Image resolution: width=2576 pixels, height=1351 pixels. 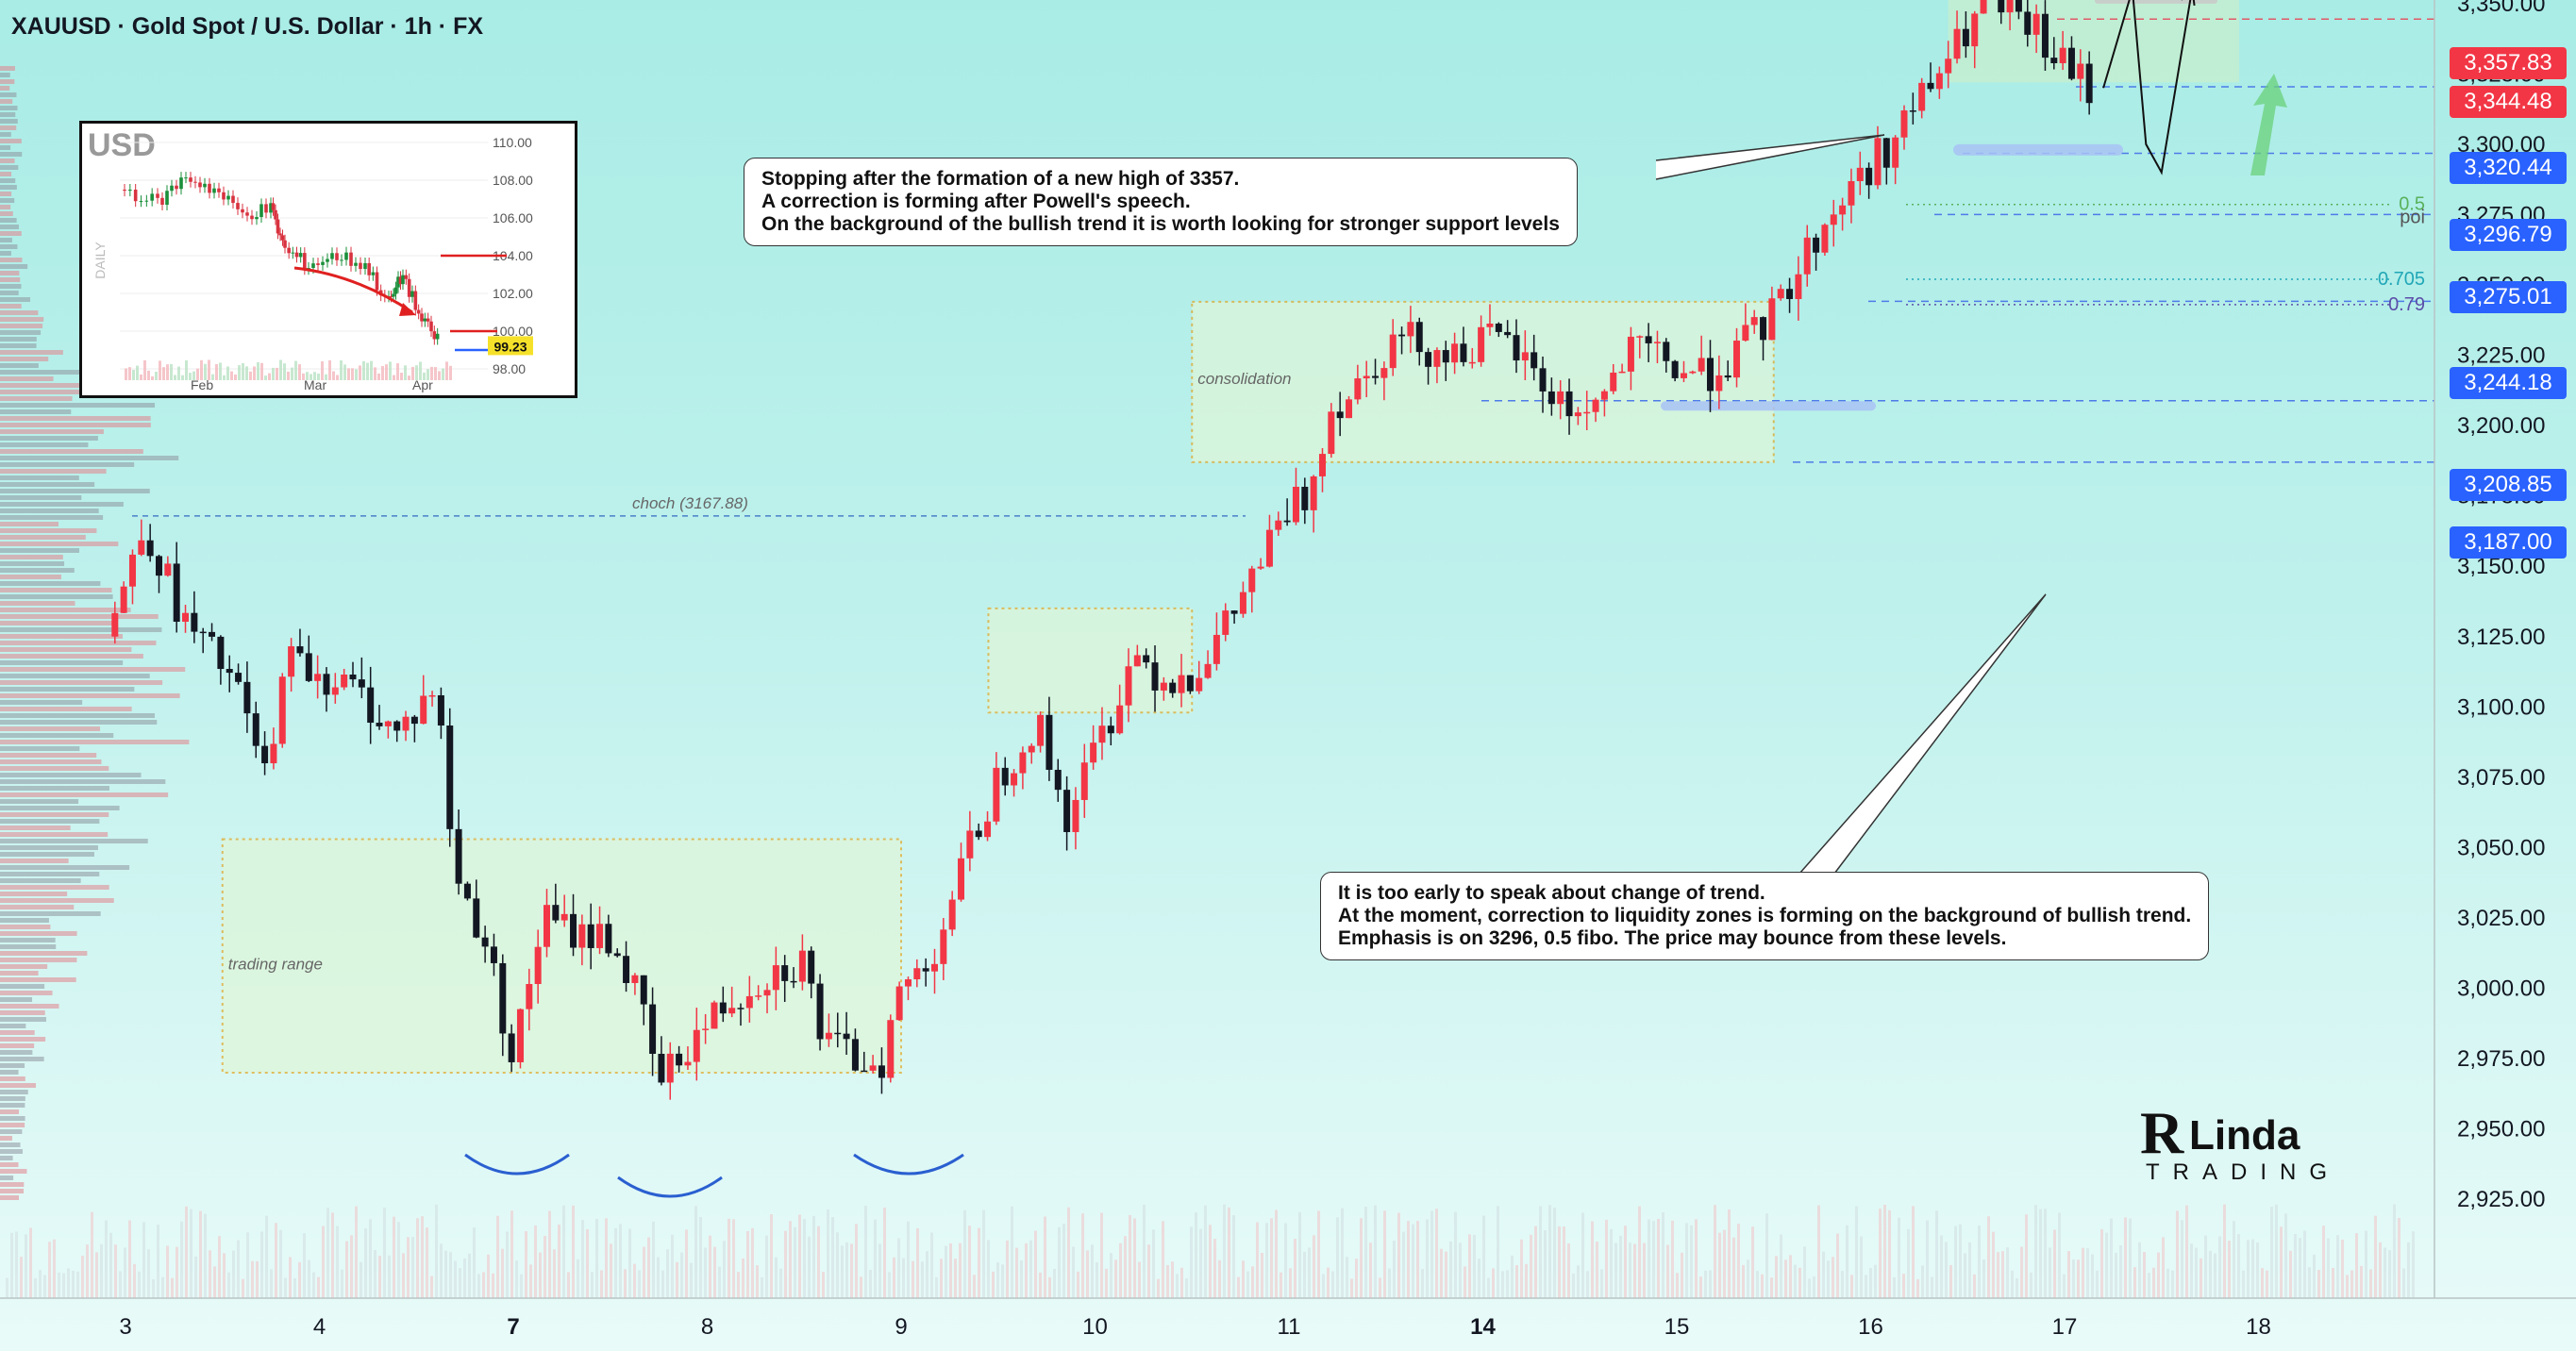 I want to click on projection-arrowhead, so click(x=2188, y=3).